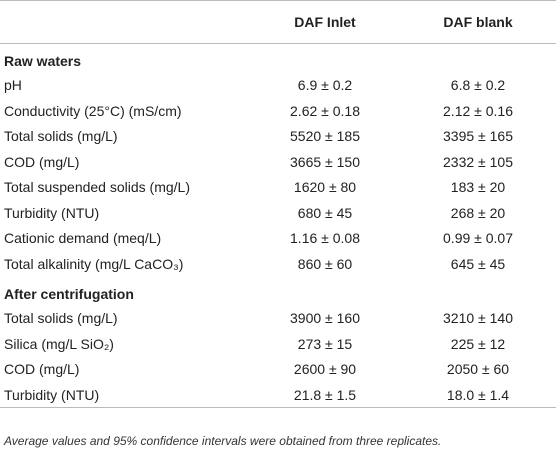 Image resolution: width=556 pixels, height=456 pixels. I want to click on table-row: Silica (mg/L SiO₂) 273 ± 15 225 ± 12, so click(278, 344).